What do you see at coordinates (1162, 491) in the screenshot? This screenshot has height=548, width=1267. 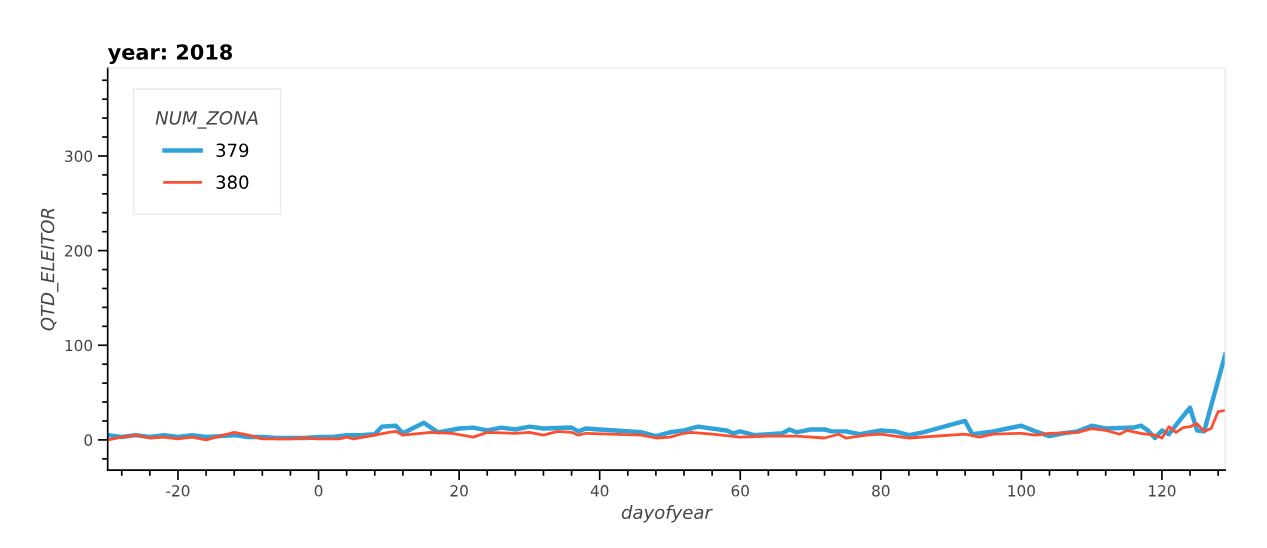 I see `x-tick-label: 120` at bounding box center [1162, 491].